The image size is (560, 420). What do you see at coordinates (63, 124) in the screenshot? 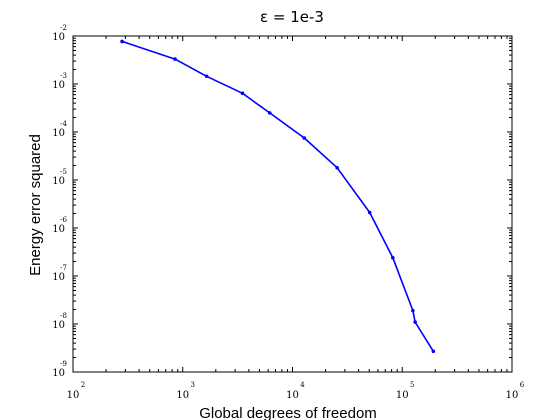
I see `y-tick-exponent: -4` at bounding box center [63, 124].